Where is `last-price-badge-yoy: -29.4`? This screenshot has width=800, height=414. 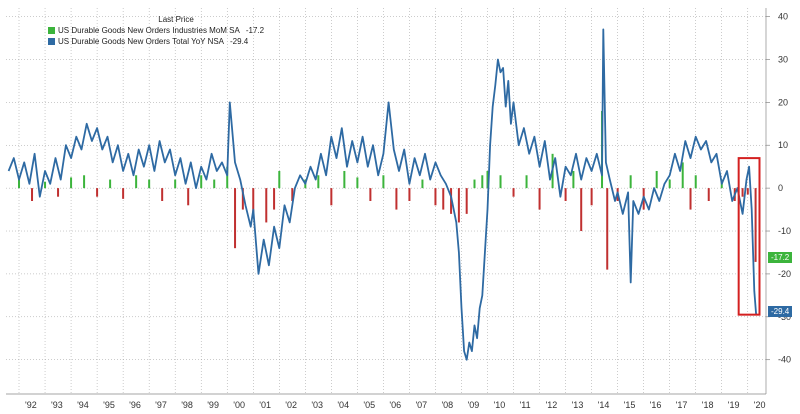
last-price-badge-yoy: -29.4 is located at coordinates (780, 311).